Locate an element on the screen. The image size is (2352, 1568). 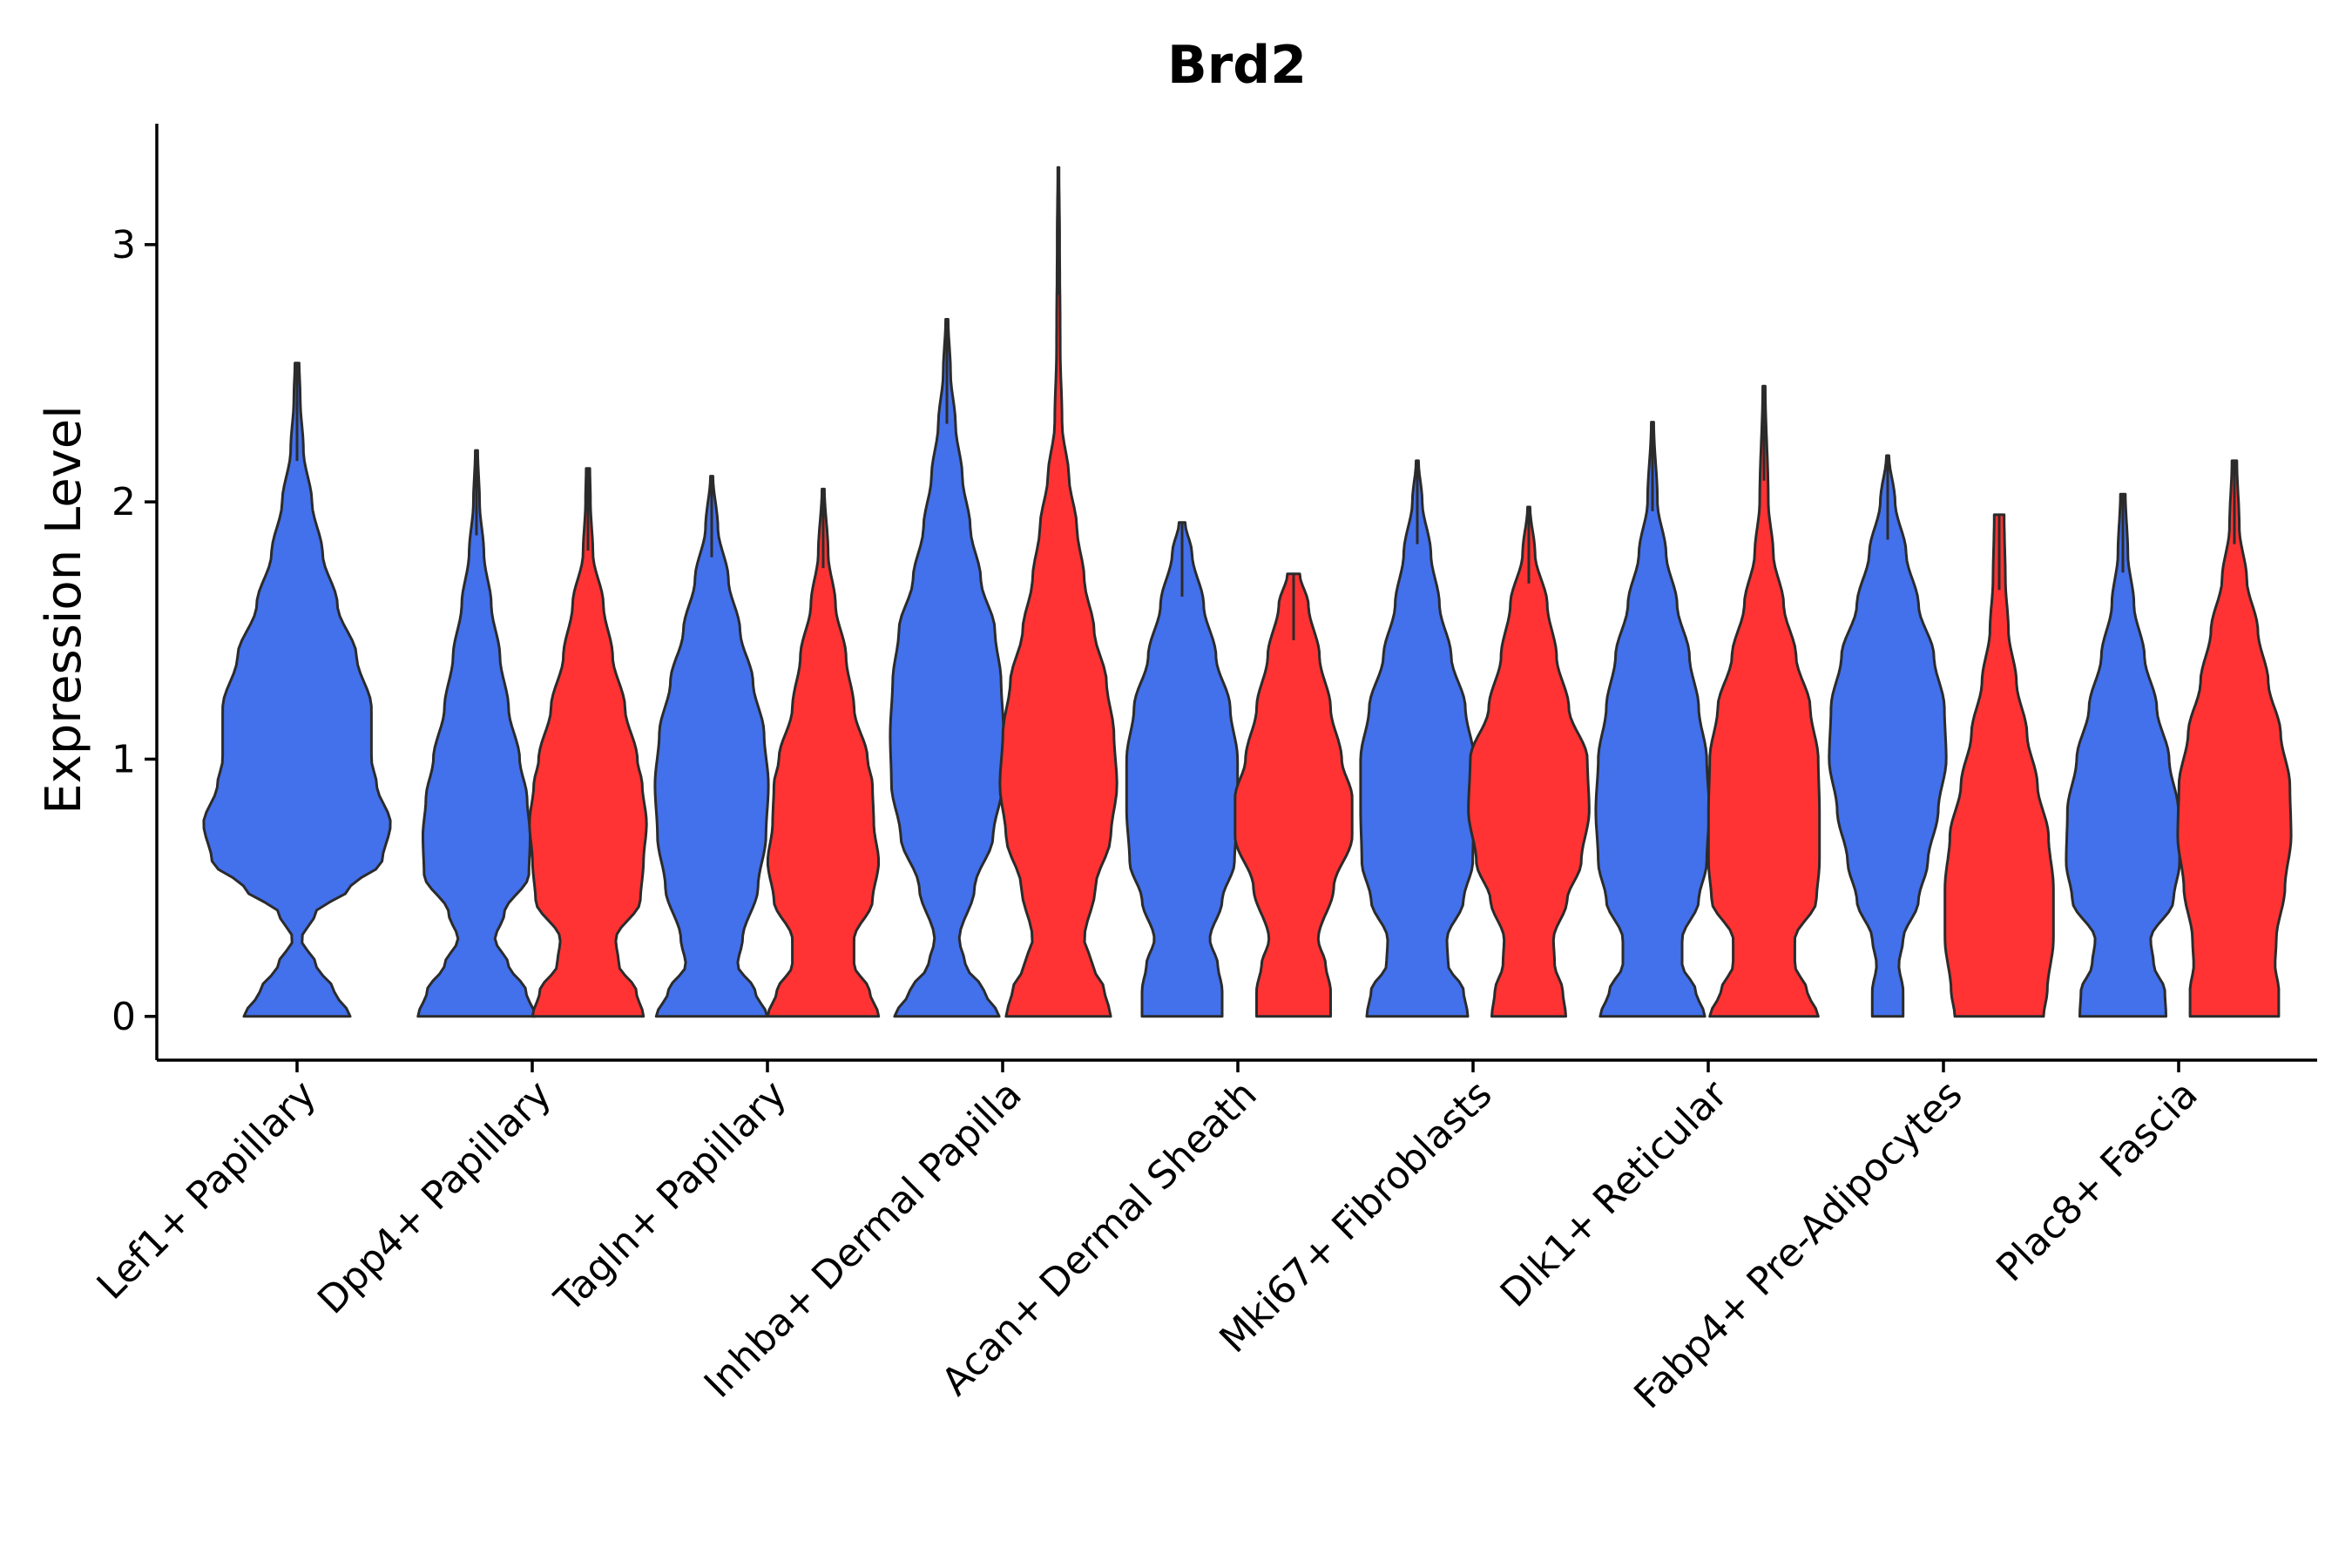
x-tick-label-5: Mki67+ Fibroblasts is located at coordinates (1355, 1217).